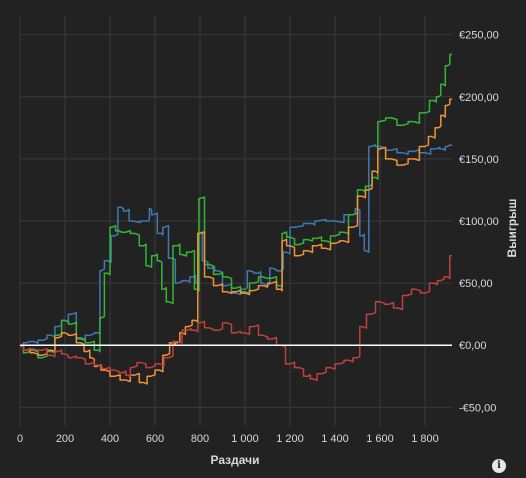 The height and width of the screenshot is (478, 526). What do you see at coordinates (512, 228) in the screenshot?
I see `y-axis-title: Выигрыш` at bounding box center [512, 228].